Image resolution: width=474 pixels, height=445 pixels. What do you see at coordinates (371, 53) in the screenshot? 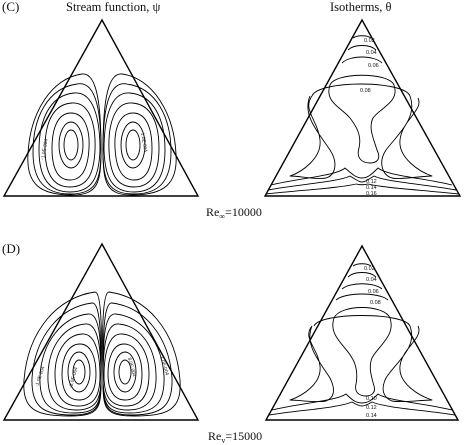
I see `panel-c-isotherm-label-2: 0.04` at bounding box center [371, 53].